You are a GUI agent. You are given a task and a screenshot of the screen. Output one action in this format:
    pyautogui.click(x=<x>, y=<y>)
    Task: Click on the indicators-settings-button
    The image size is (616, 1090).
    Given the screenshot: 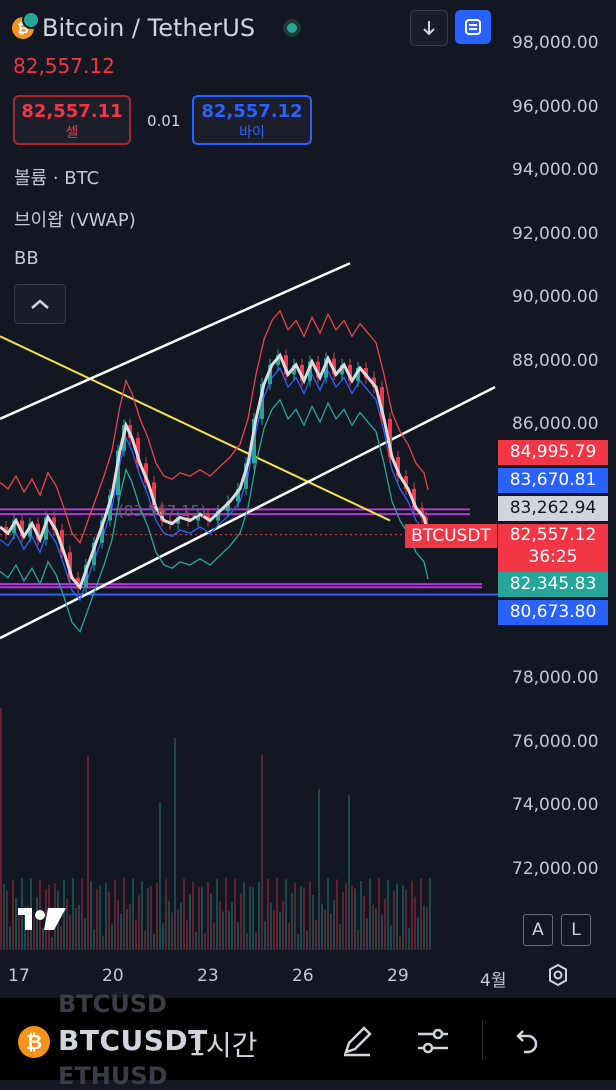 What is the action you would take?
    pyautogui.click(x=433, y=1043)
    